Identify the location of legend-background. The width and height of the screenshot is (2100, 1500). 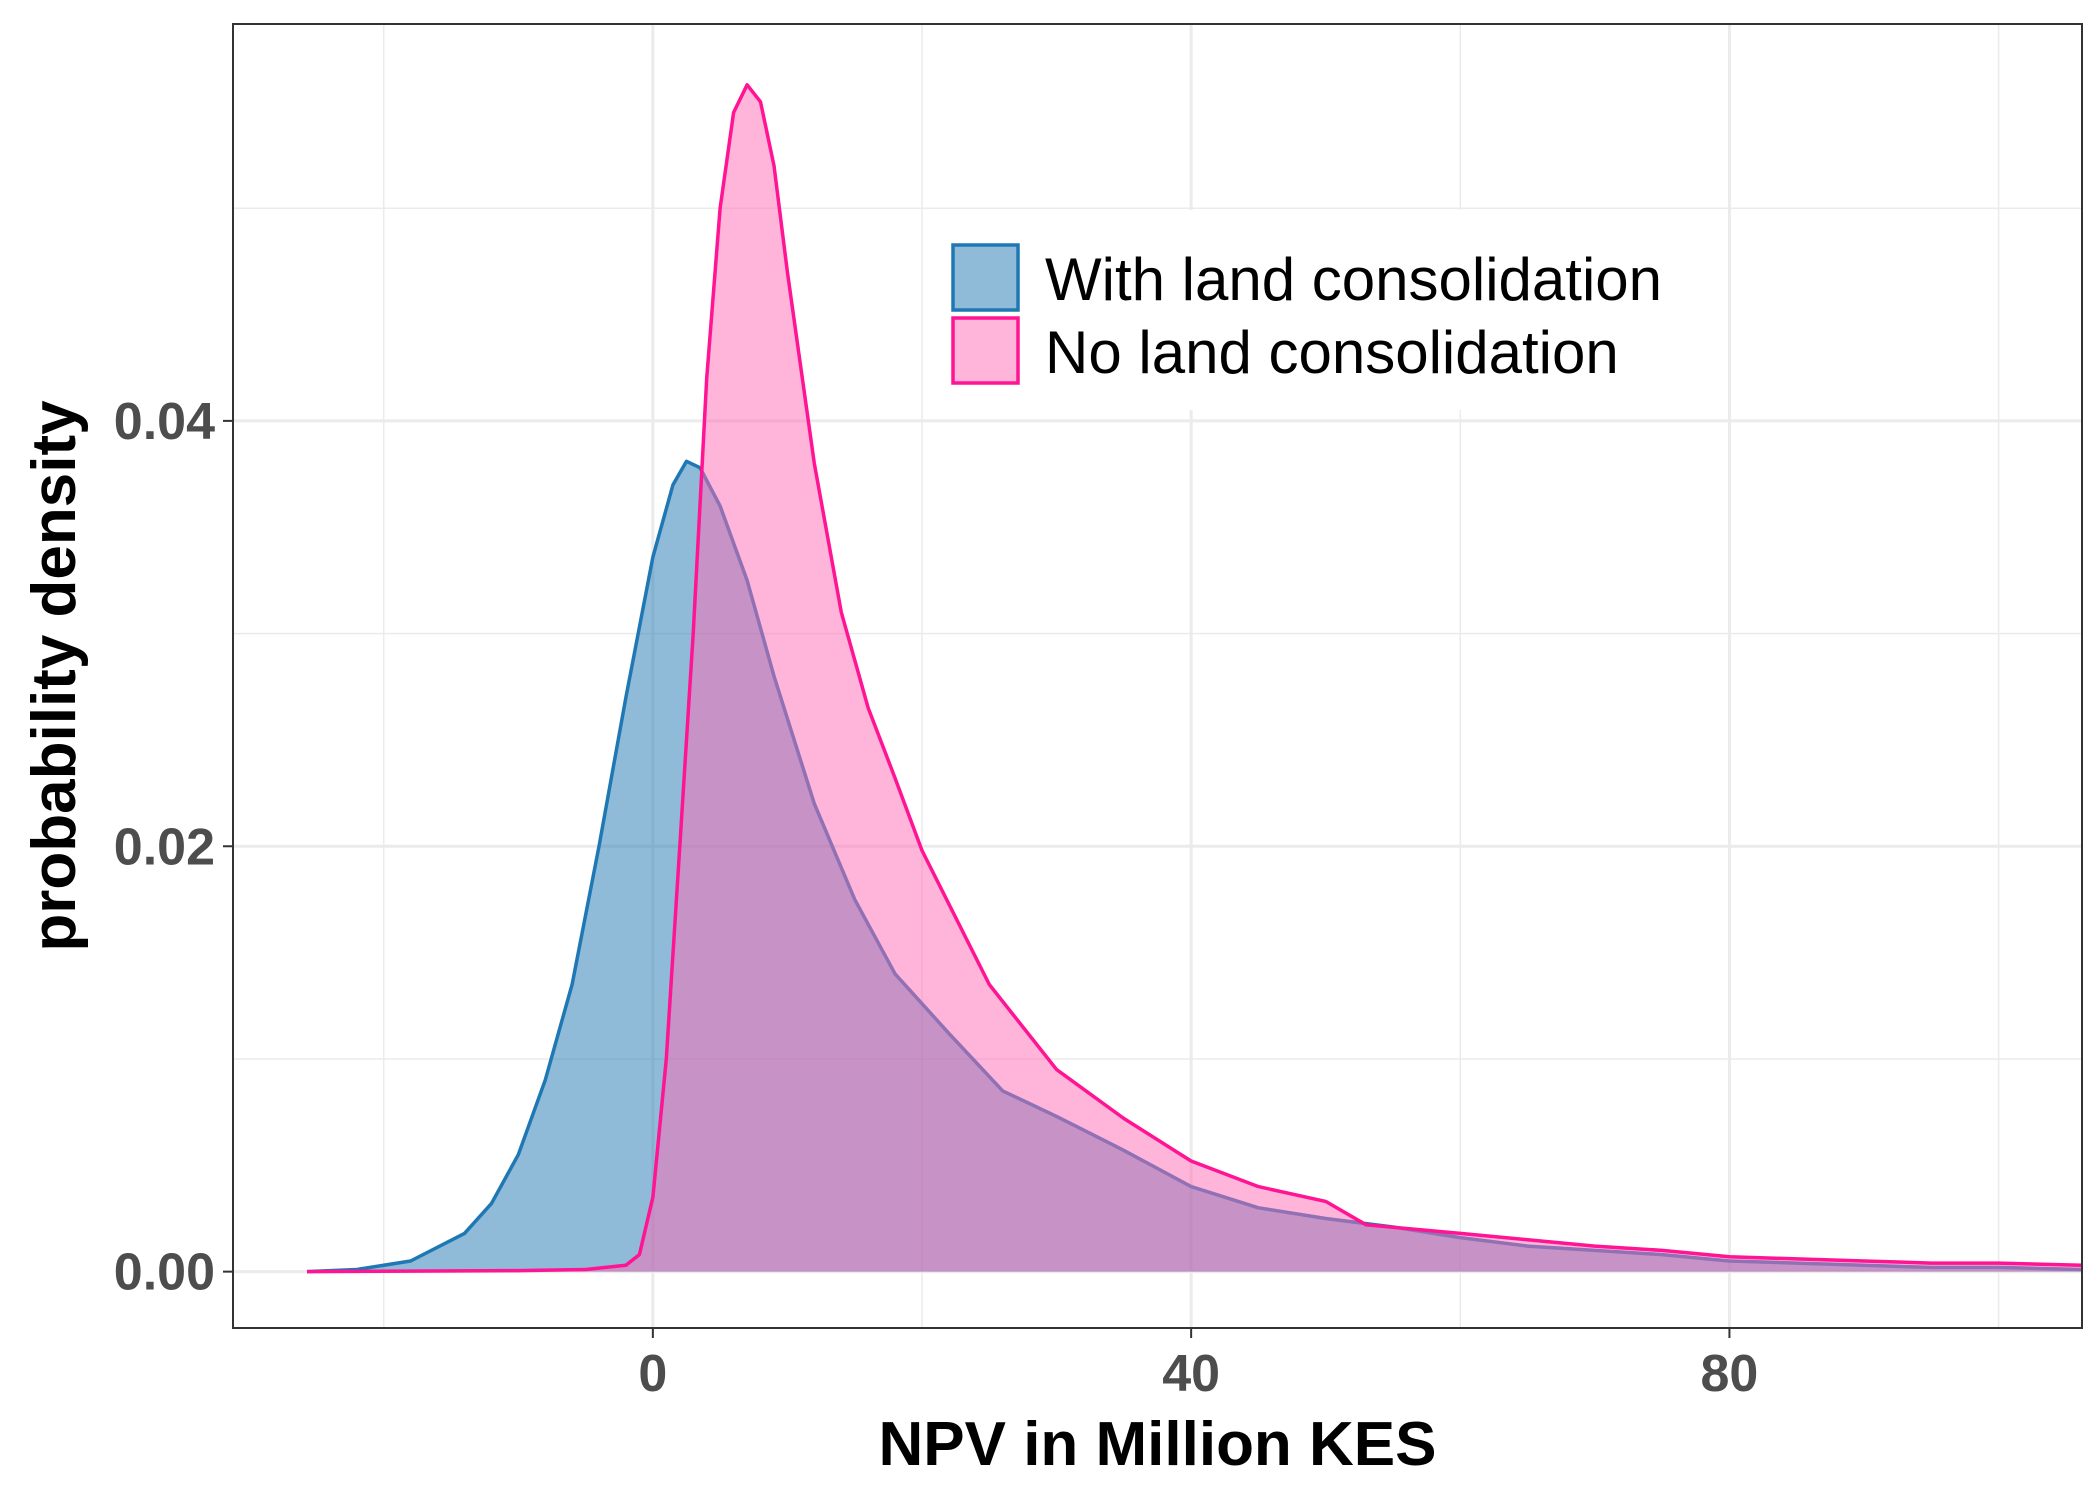
(1320, 310).